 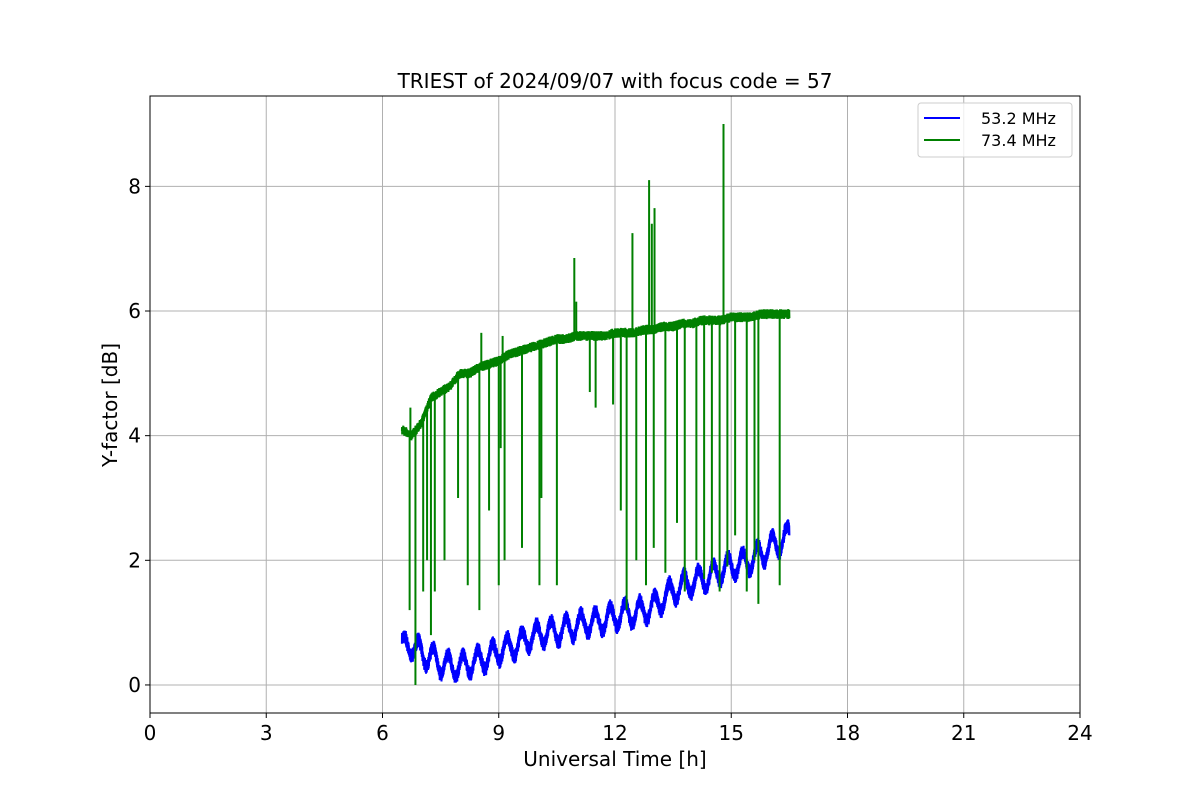 I want to click on x-axis-label: Universal Time [h], so click(x=614, y=759).